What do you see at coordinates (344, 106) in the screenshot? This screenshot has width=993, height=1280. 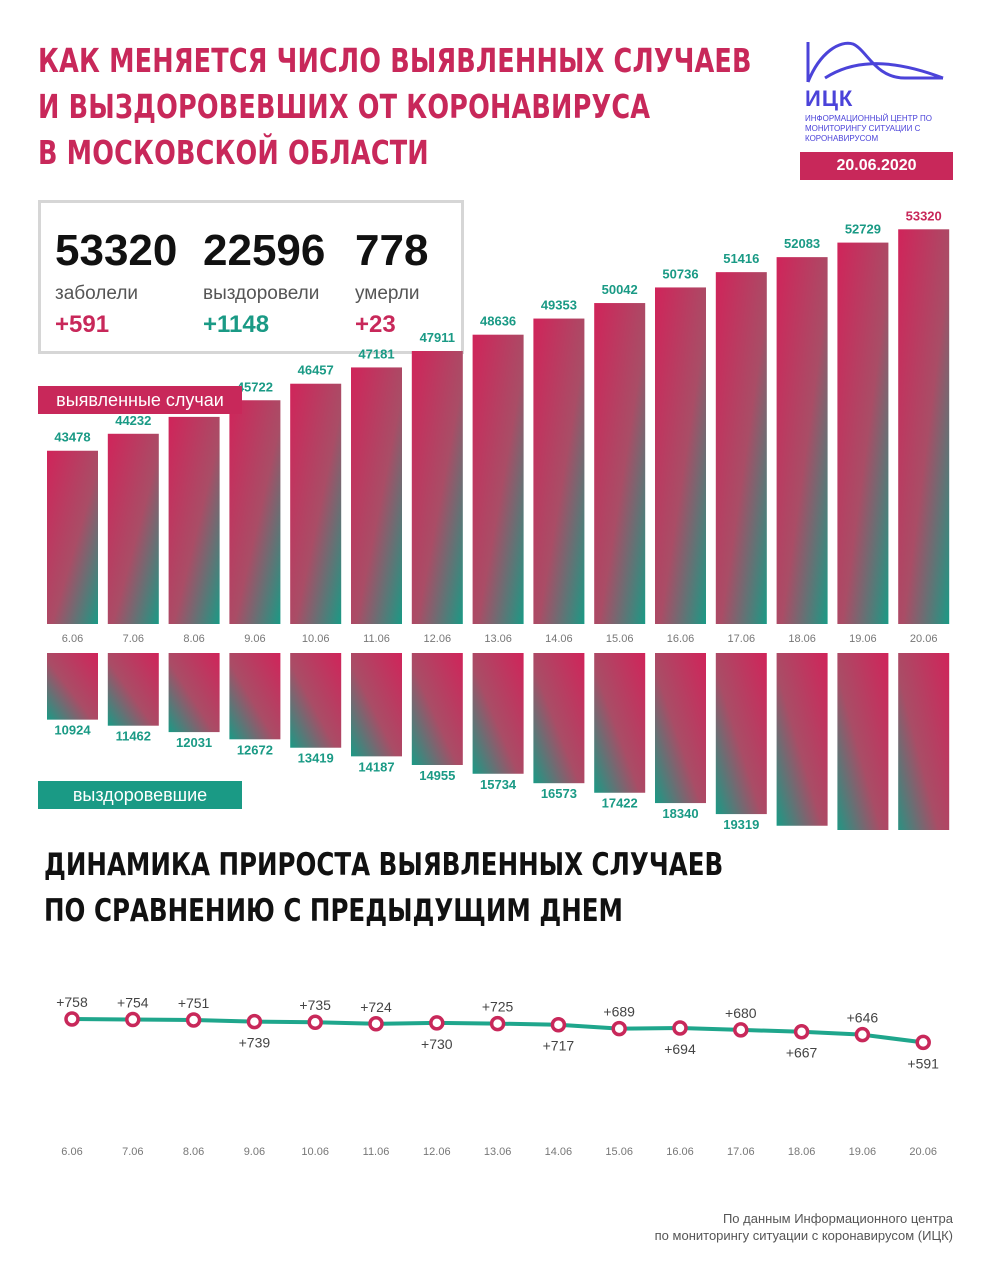 I see `title-line-2: и выздоровевших от коронавируса` at bounding box center [344, 106].